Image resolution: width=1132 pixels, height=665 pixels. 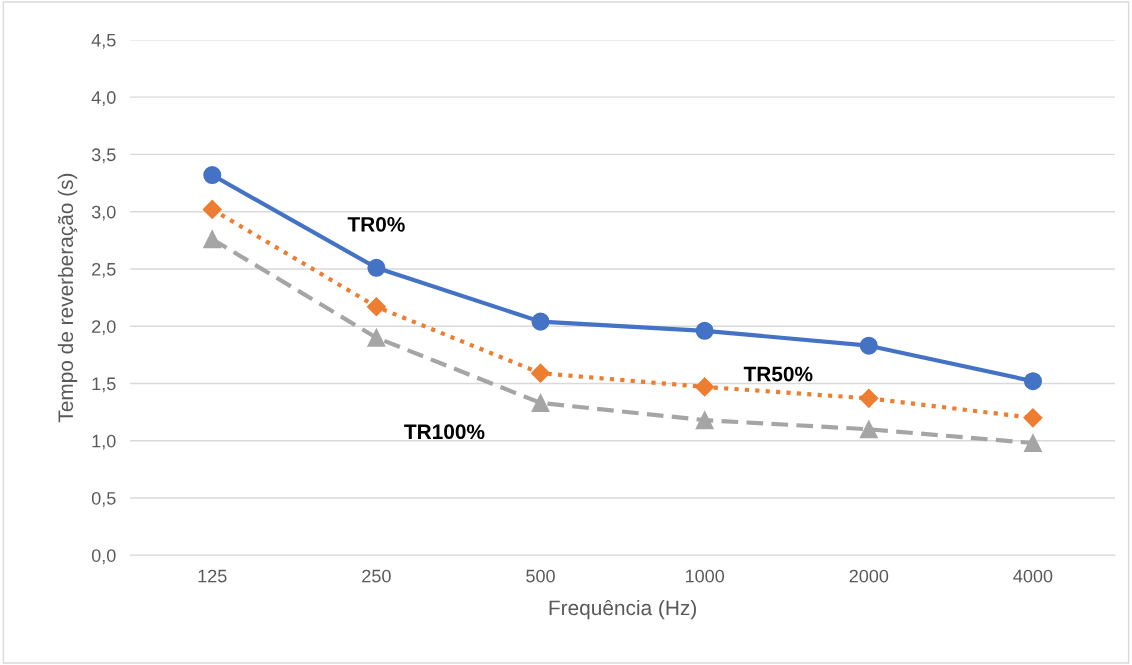 I want to click on y-tick-label: 4,0, so click(x=103, y=99).